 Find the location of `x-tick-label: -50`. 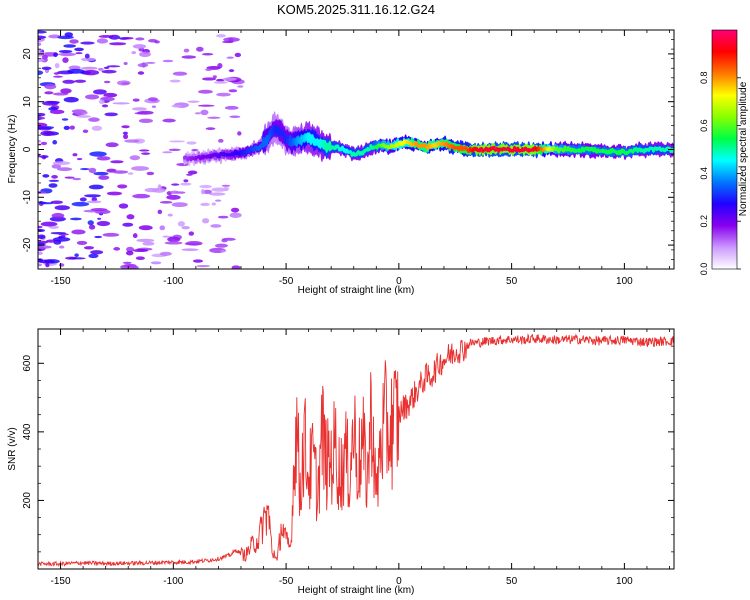

x-tick-label: -50 is located at coordinates (286, 281).